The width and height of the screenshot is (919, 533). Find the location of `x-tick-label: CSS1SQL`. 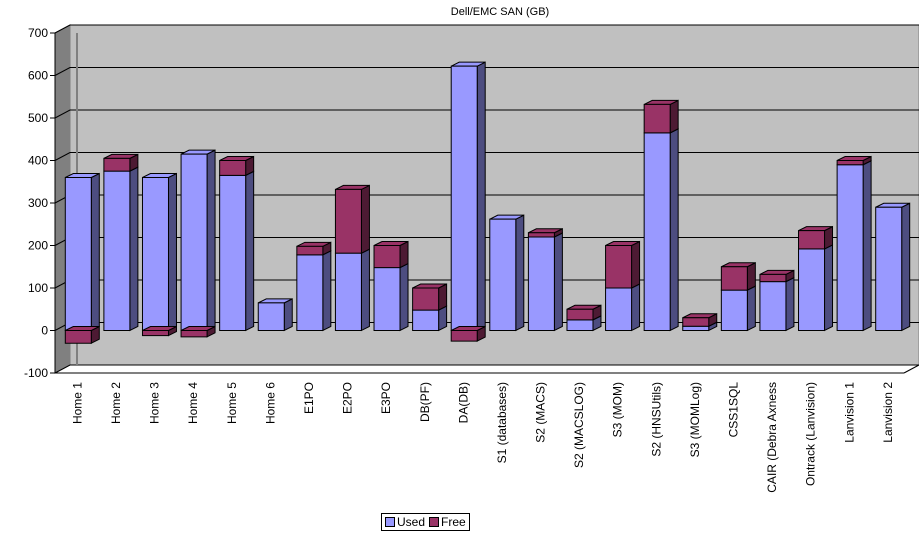

x-tick-label: CSS1SQL is located at coordinates (734, 410).